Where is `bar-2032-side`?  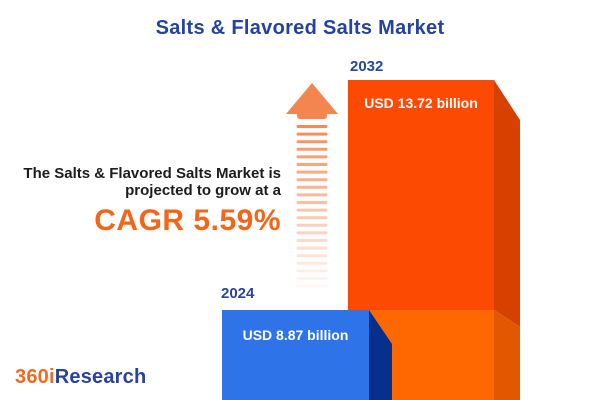
bar-2032-side is located at coordinates (507, 203).